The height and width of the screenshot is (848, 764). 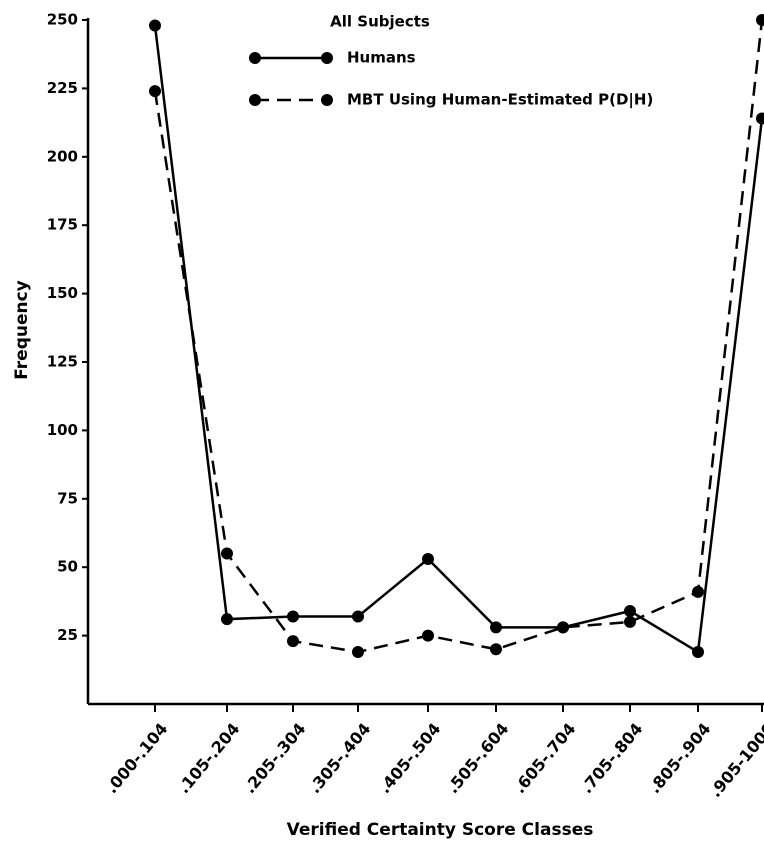 I want to click on x-tick-label: .605-.704, so click(x=545, y=758).